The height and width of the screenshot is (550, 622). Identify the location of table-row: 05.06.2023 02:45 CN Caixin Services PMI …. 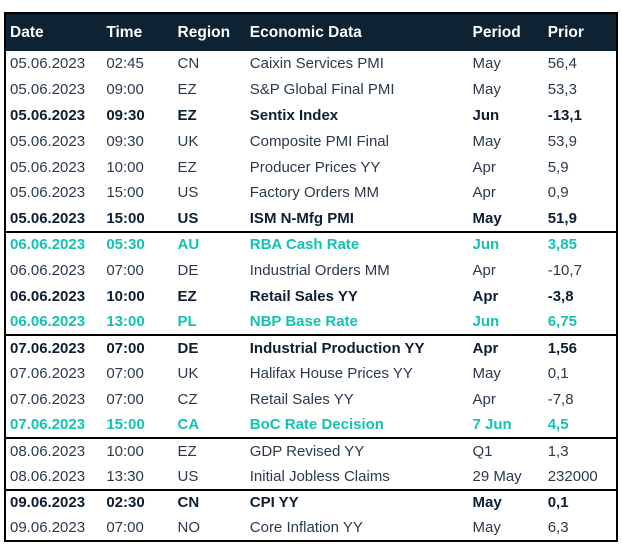
(311, 64).